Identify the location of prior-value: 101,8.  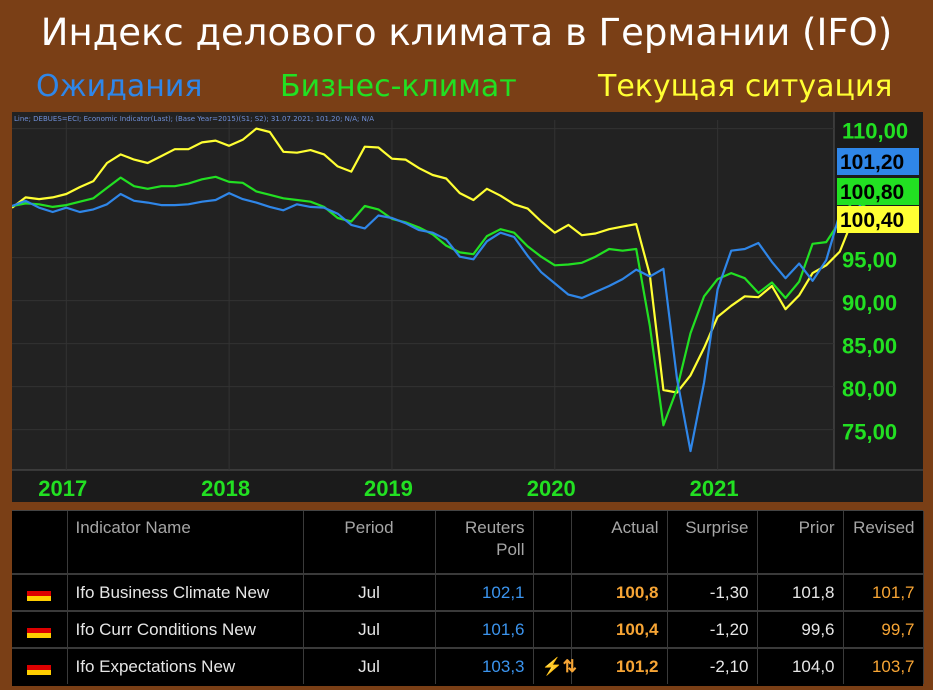
(800, 592).